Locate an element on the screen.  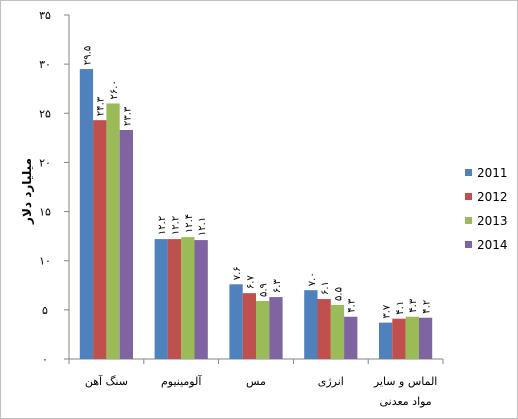
legend-swatch-2011 is located at coordinates (468, 172).